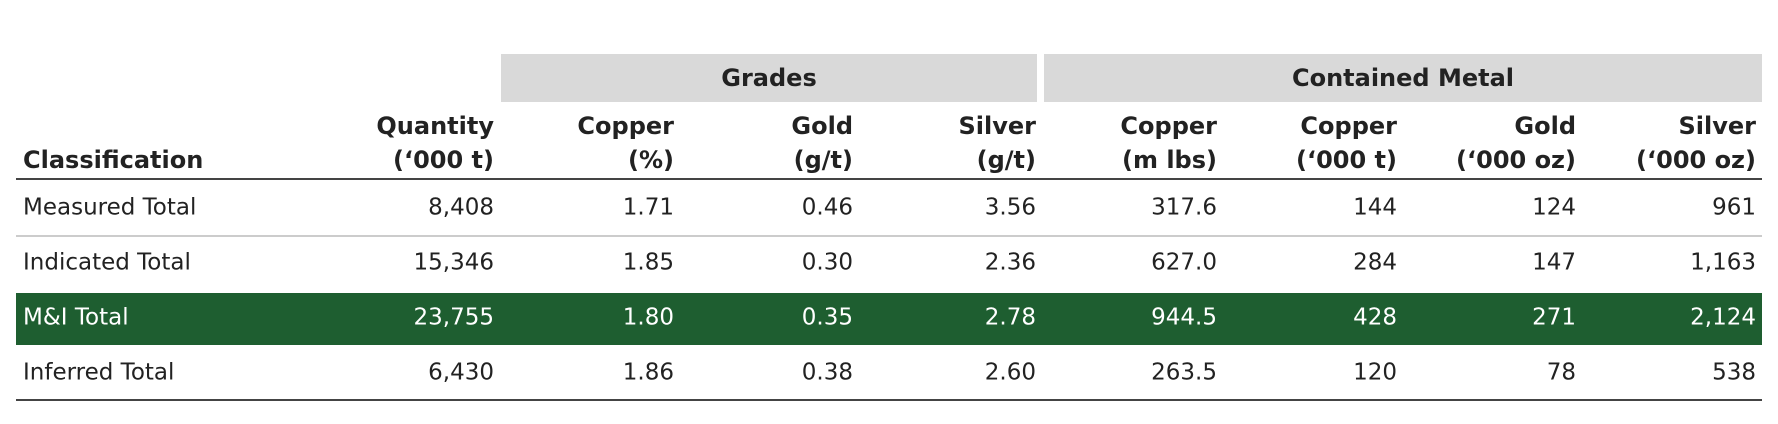 The height and width of the screenshot is (424, 1778). I want to click on column-header: Classification, so click(113, 160).